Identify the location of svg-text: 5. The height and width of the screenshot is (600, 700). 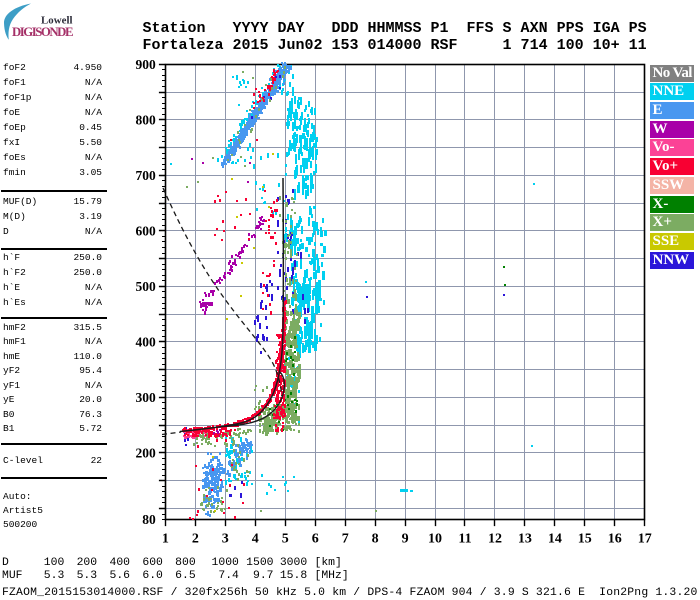
(285, 539).